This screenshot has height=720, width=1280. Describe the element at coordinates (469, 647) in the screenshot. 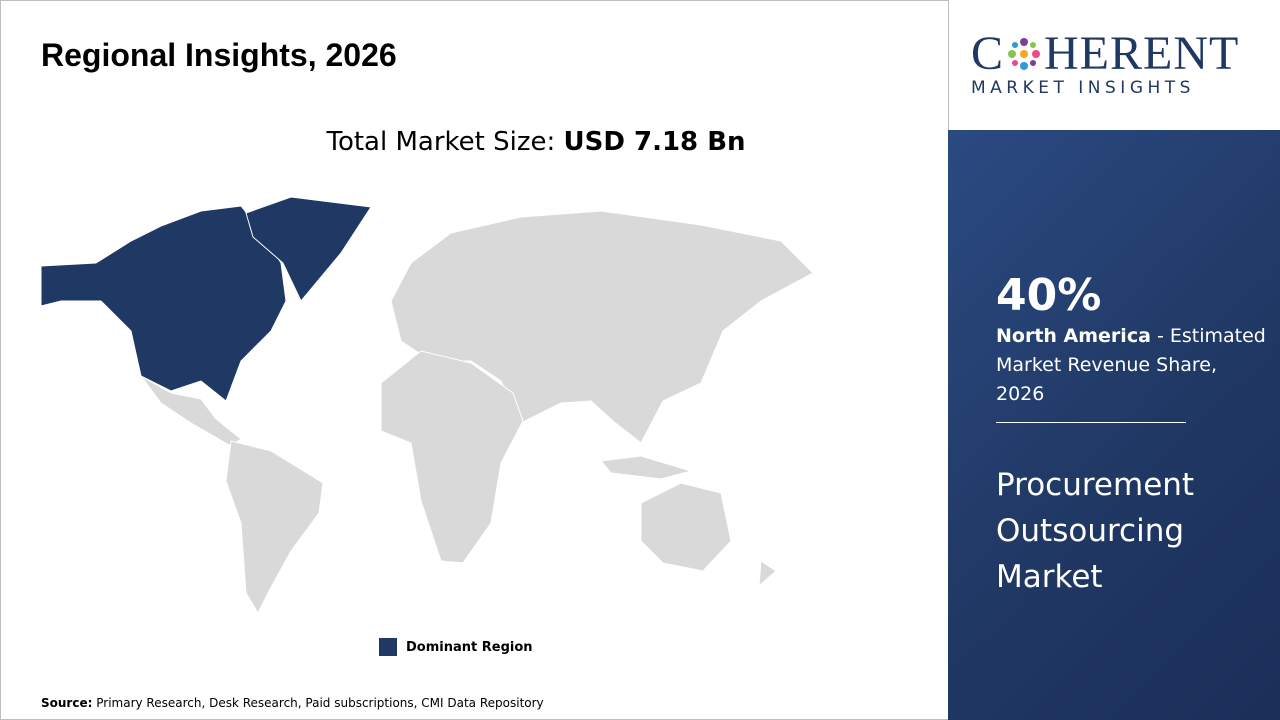

I see `legend-label: Dominant Region` at that location.